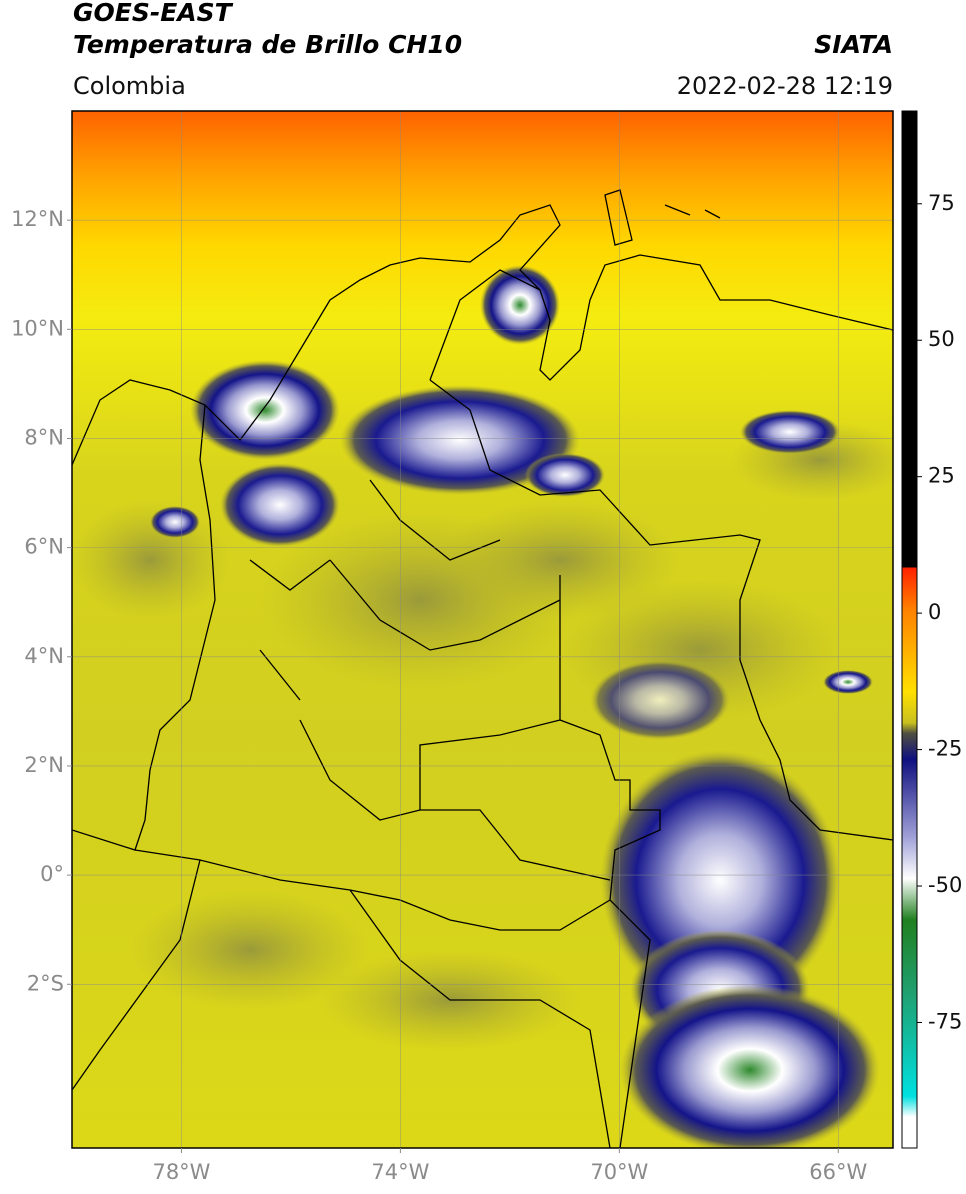 This screenshot has height=1194, width=966. I want to click on lat-tick-label: 0°, so click(52, 874).